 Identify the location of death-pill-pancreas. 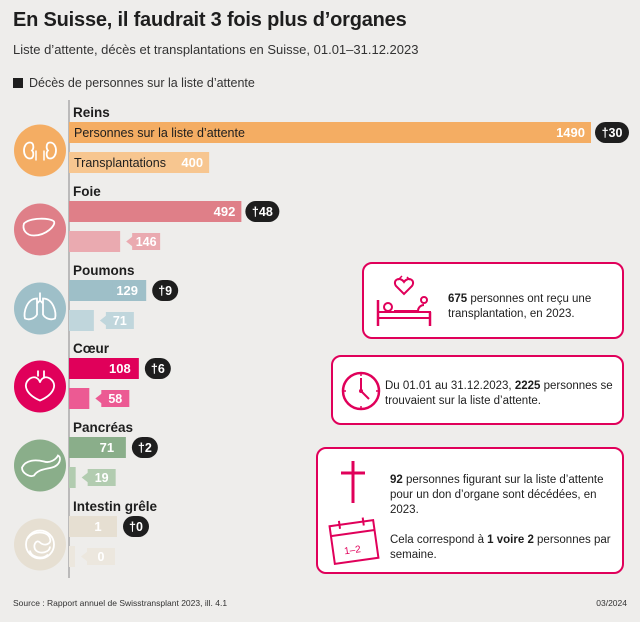
(144, 447).